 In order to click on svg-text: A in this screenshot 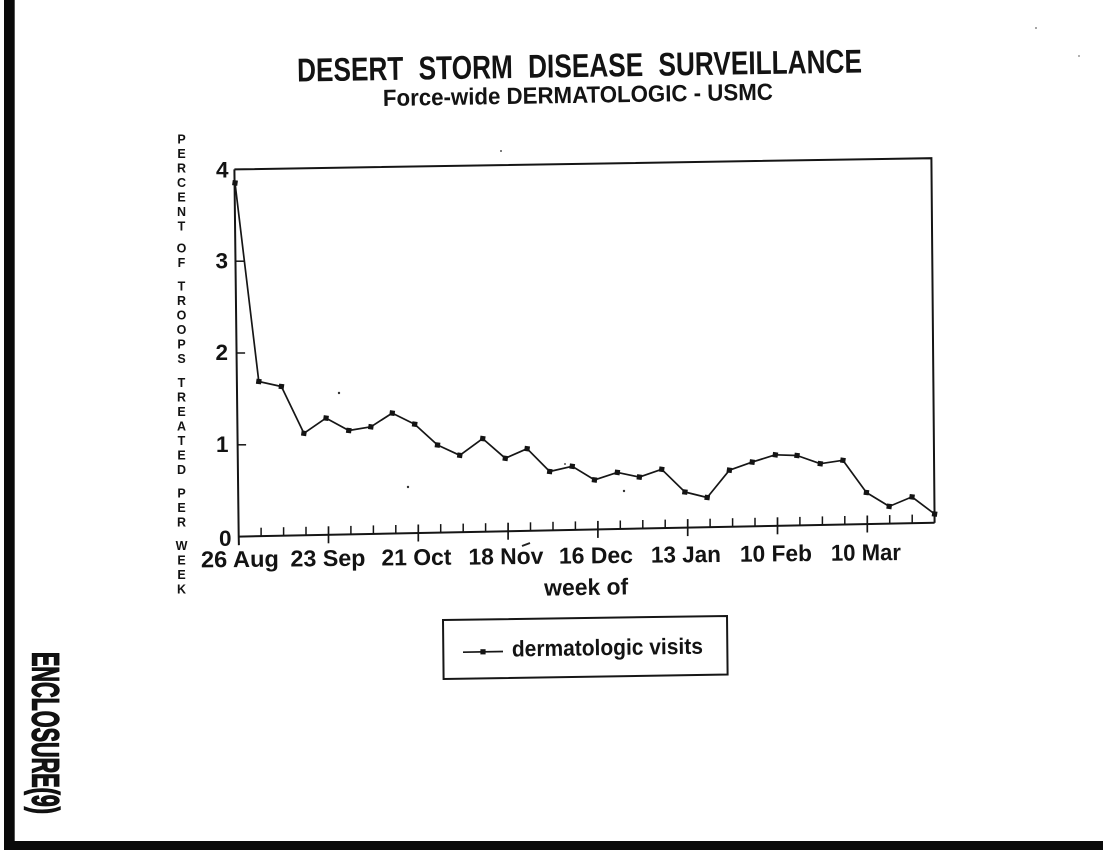, I will do `click(181, 427)`.